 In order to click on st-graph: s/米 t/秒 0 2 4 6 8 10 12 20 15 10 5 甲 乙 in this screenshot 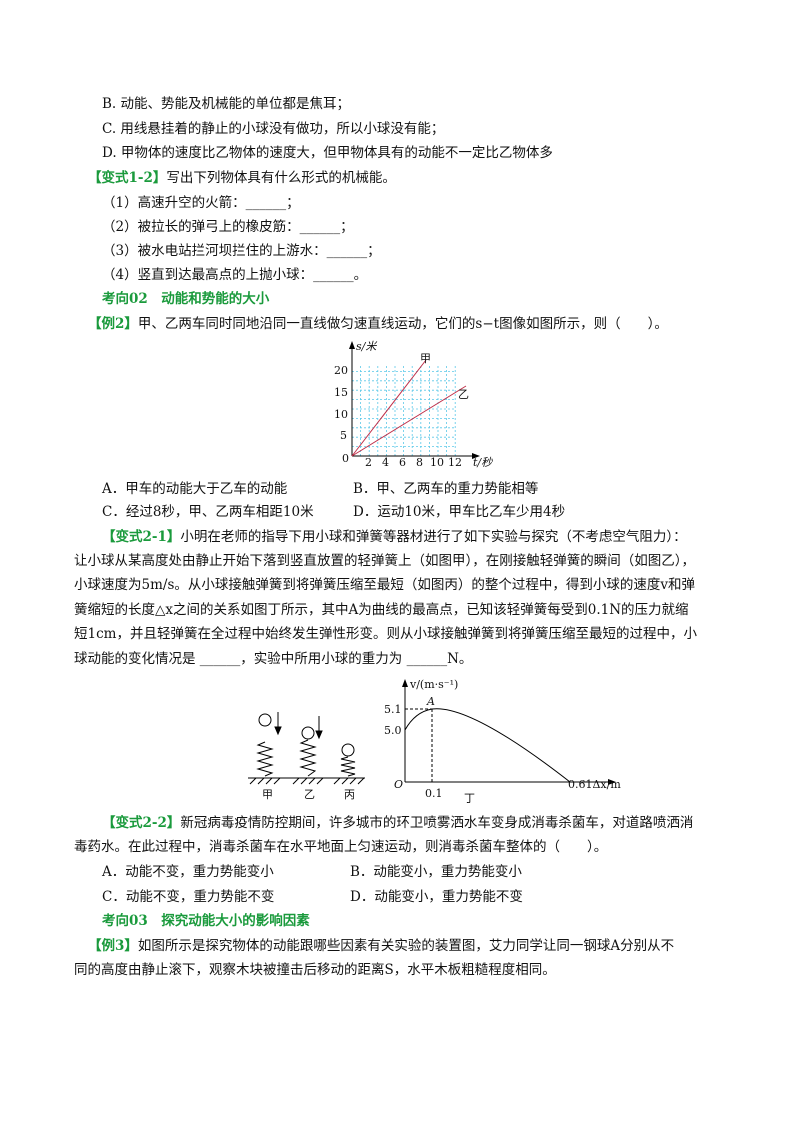, I will do `click(413, 404)`.